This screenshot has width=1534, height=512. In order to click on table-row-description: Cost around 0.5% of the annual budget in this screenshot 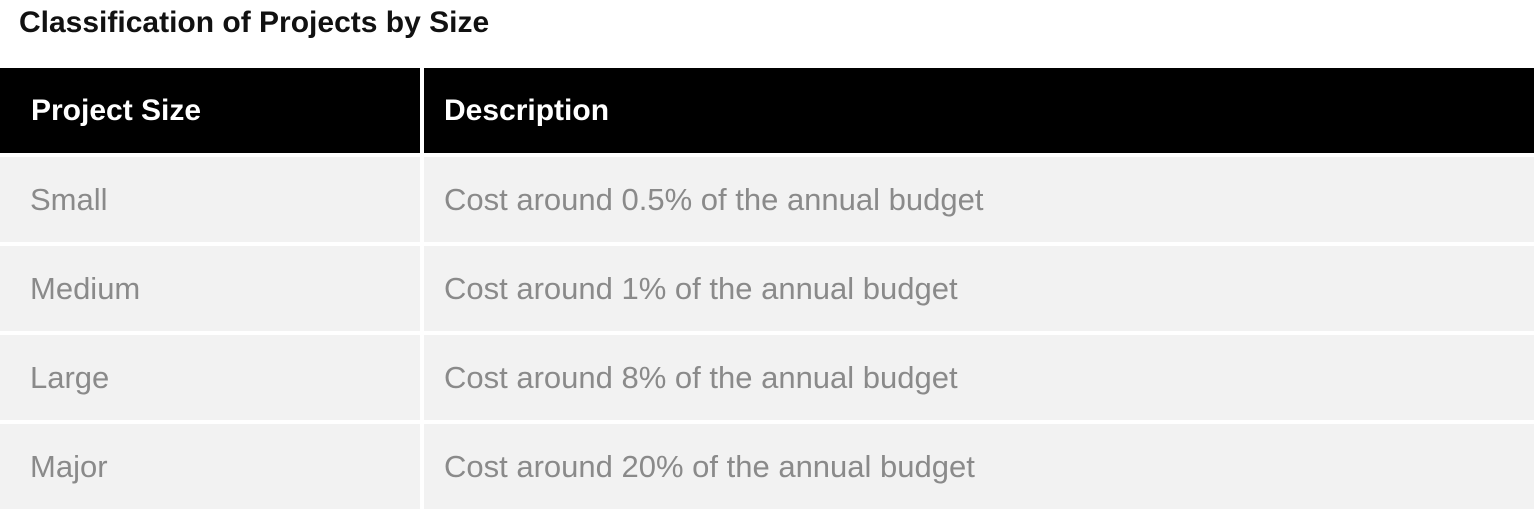, I will do `click(979, 199)`.